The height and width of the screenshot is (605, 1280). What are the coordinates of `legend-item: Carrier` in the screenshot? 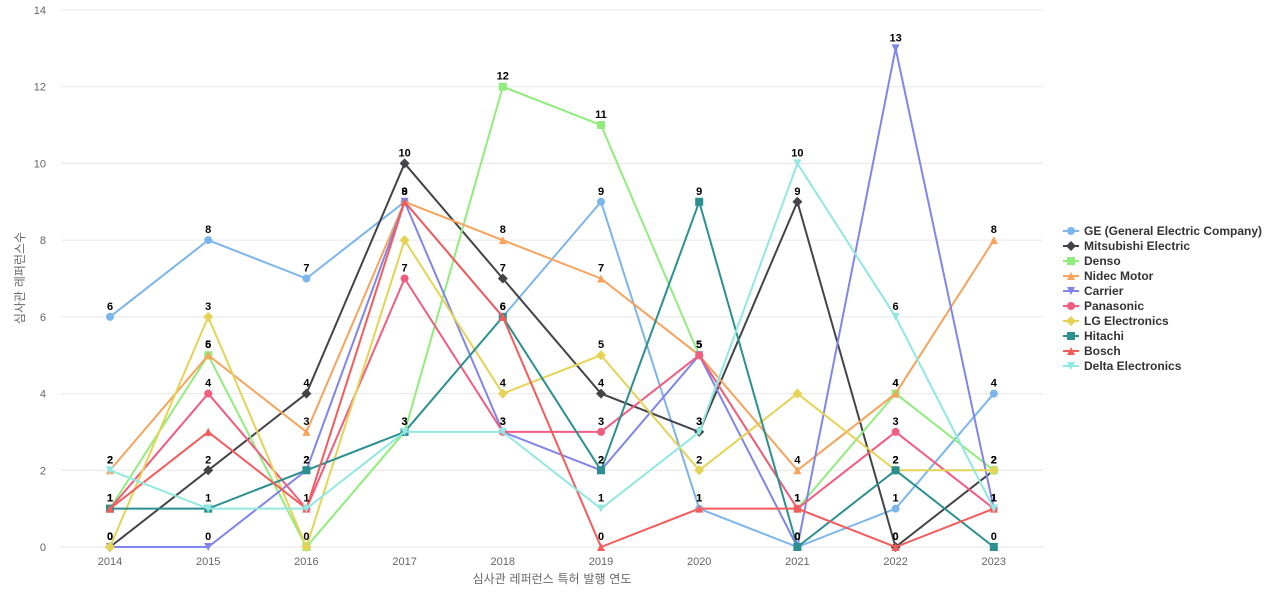 It's located at (1093, 291).